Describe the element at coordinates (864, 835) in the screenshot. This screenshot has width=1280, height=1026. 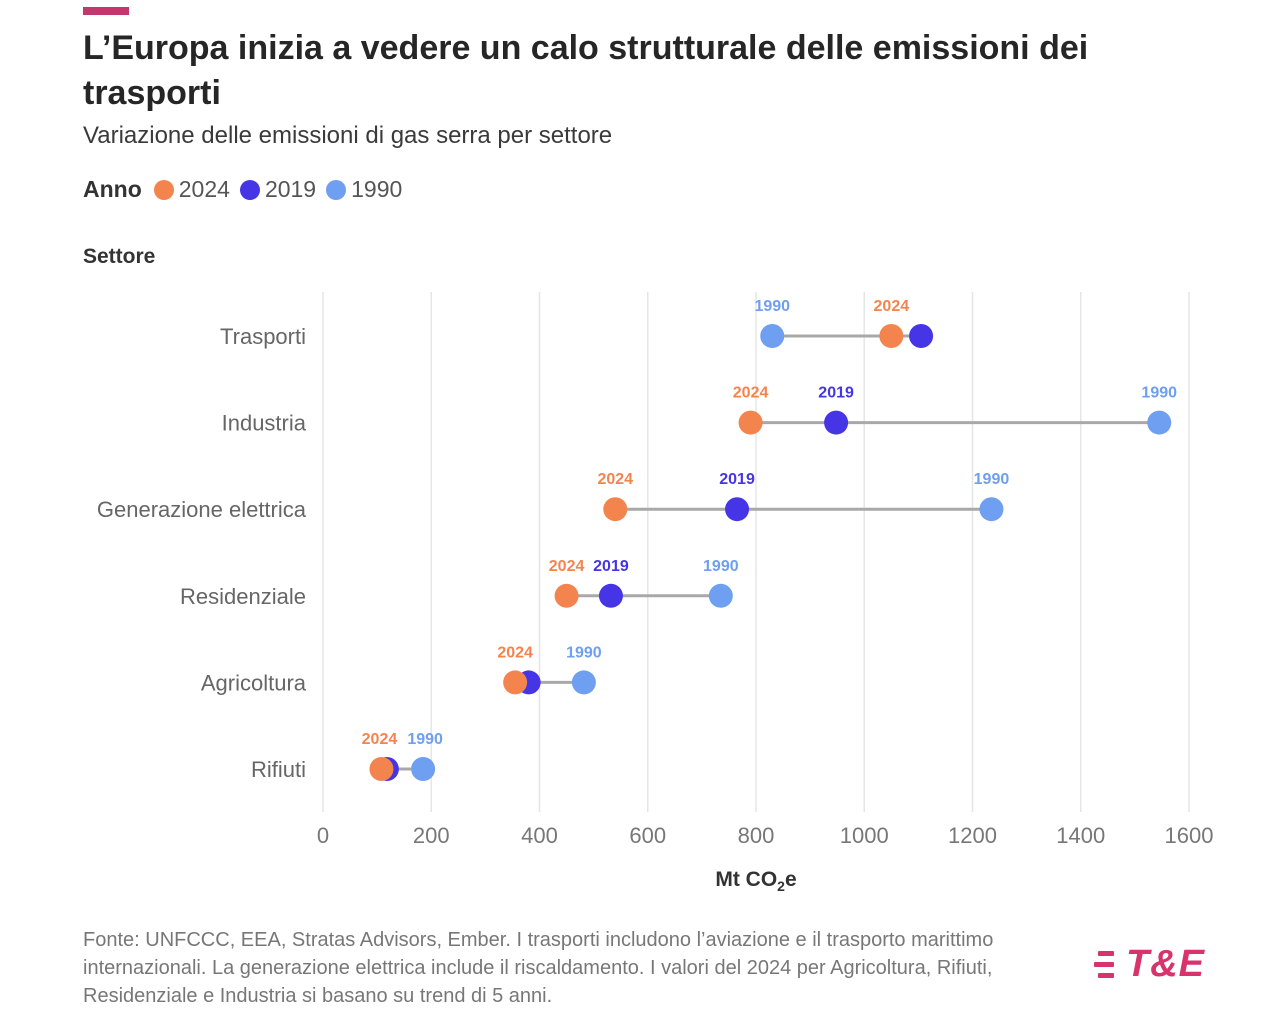
I see `x-tick-label: 1000` at that location.